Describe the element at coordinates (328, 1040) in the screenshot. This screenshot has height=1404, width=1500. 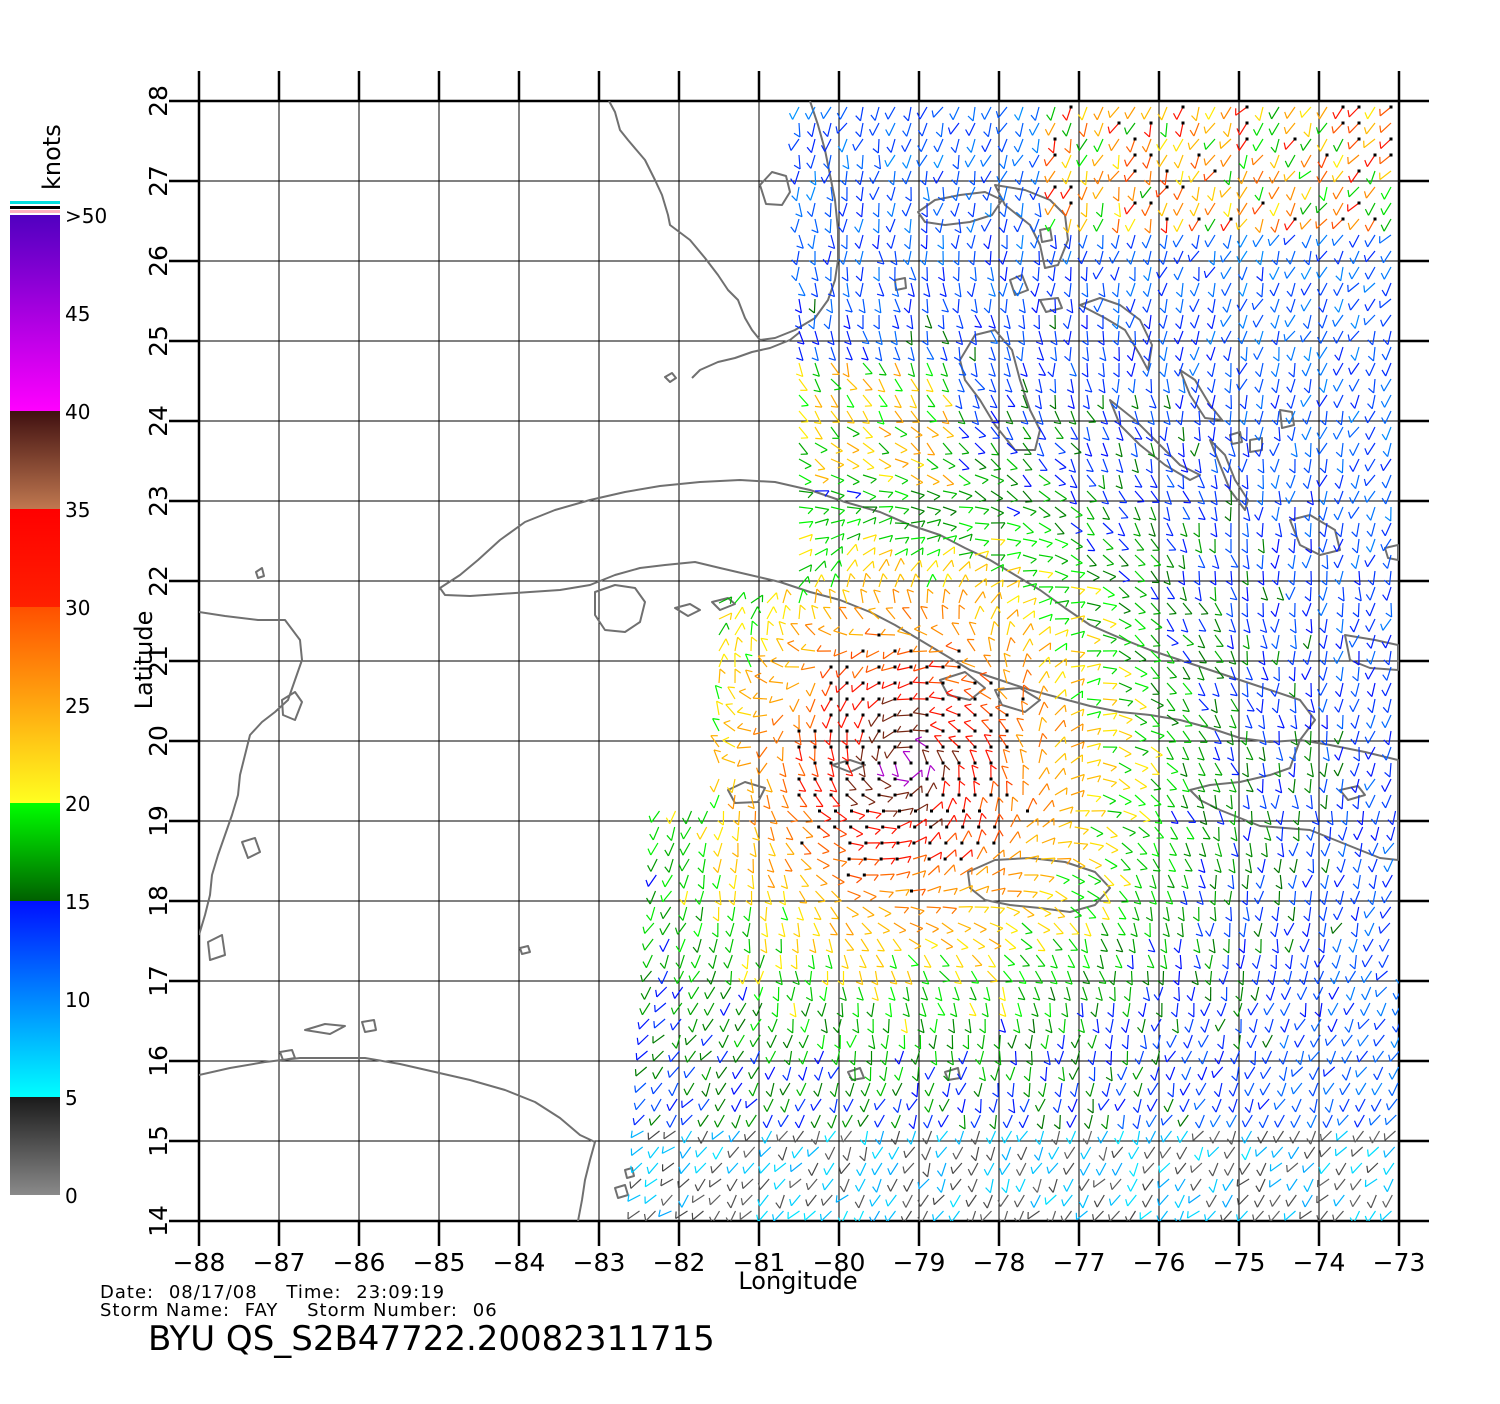
I see `coast-bay-islands` at that location.